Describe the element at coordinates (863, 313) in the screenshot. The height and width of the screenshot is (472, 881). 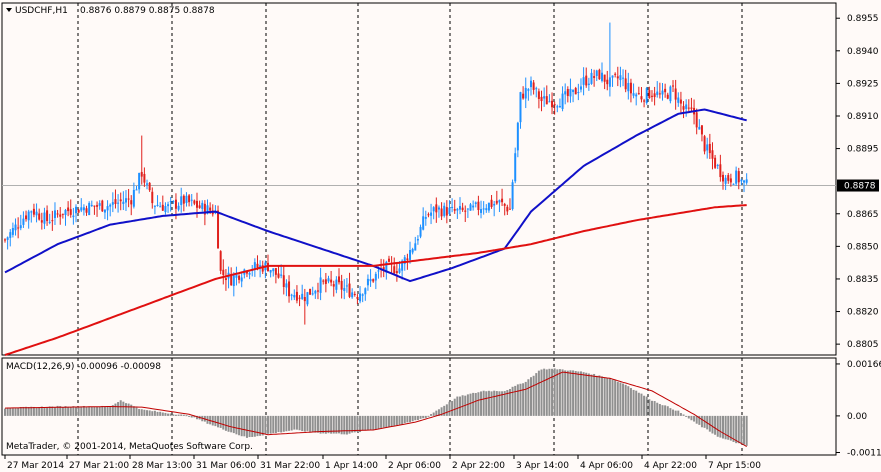
I see `price-tick-label: 0.8820` at that location.